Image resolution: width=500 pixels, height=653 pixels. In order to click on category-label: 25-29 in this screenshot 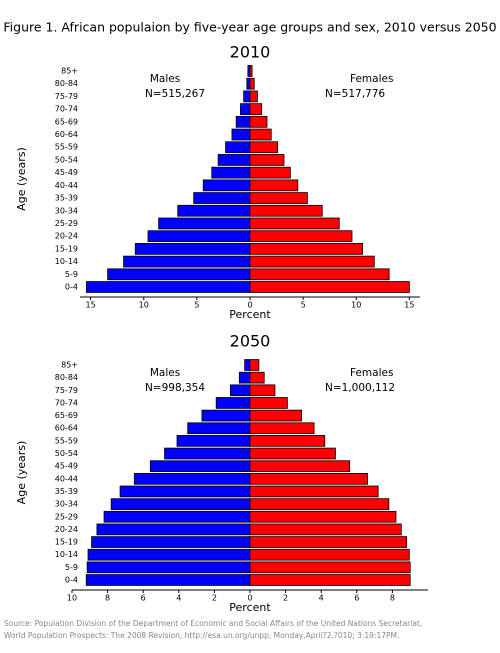, I will do `click(66, 516)`.